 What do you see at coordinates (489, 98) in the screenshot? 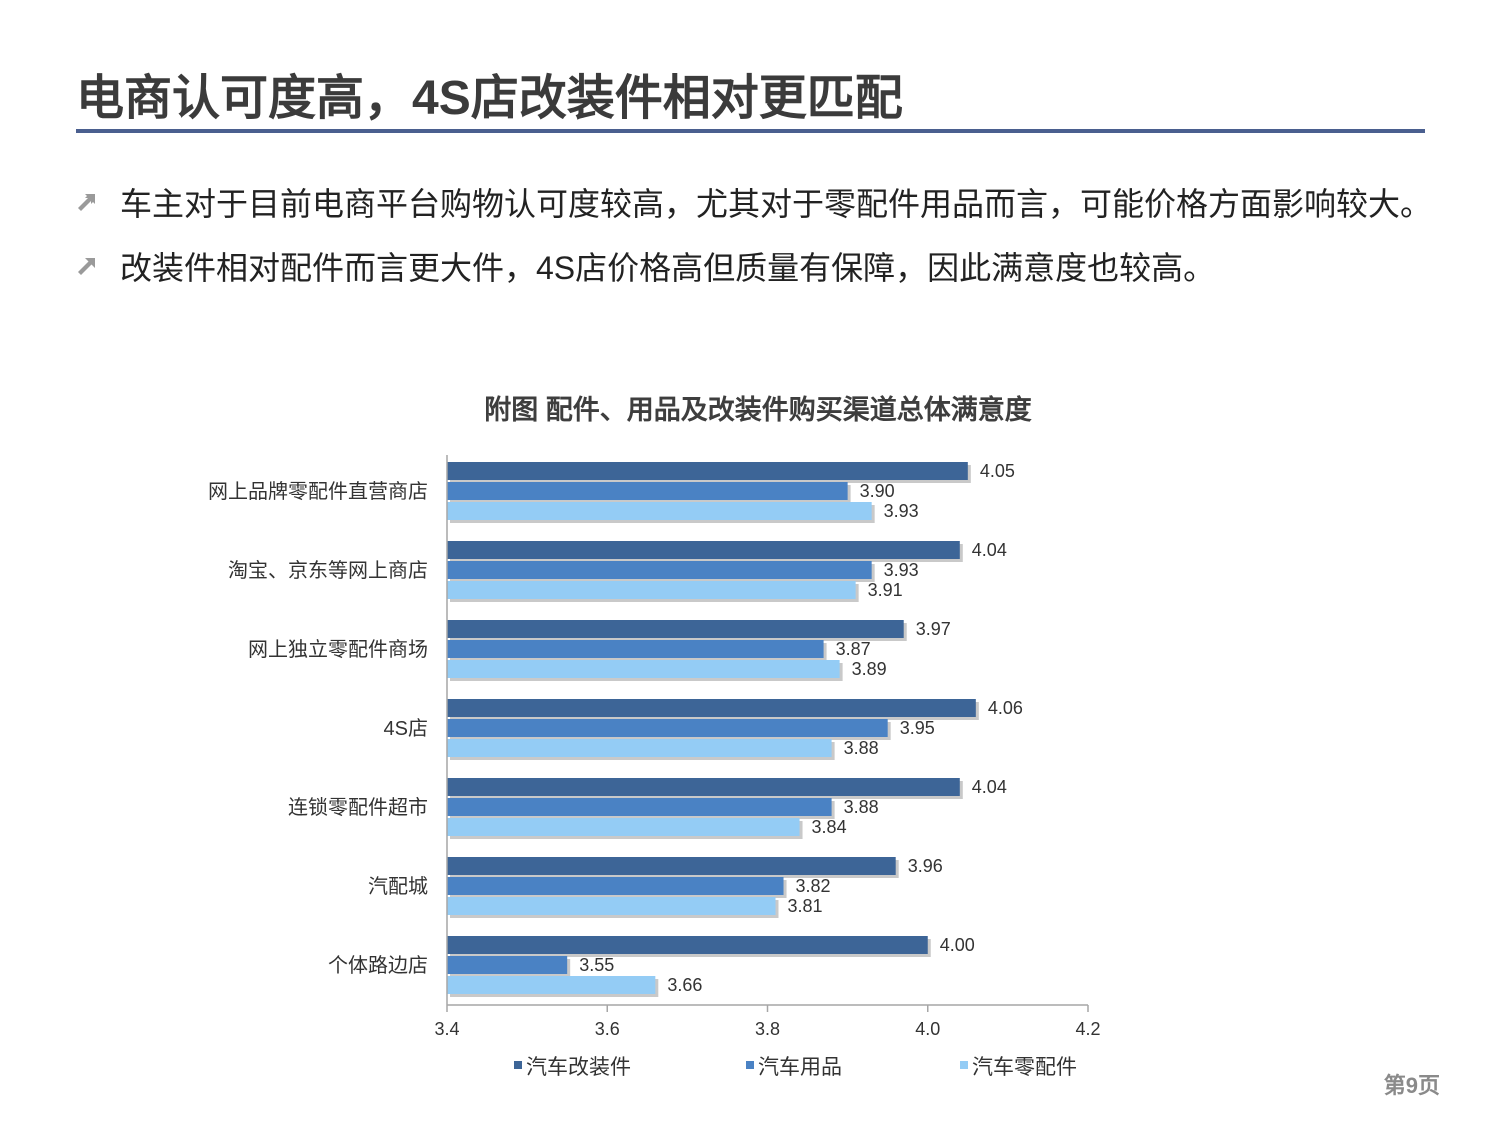
I see `page-title: 电商认可度高，4S店改装件相对更匹配` at bounding box center [489, 98].